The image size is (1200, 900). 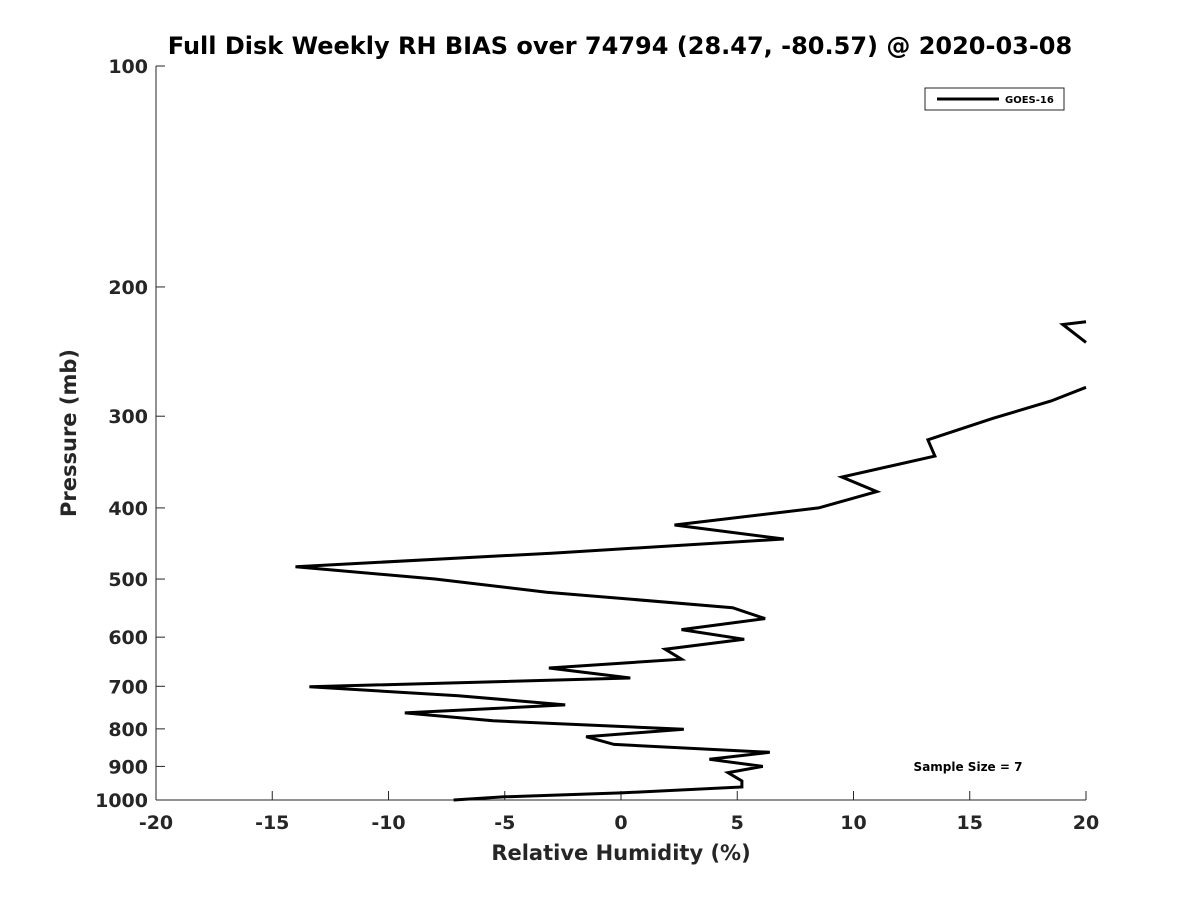 I want to click on x-axis-label: Relative Humidity (%), so click(x=620, y=853).